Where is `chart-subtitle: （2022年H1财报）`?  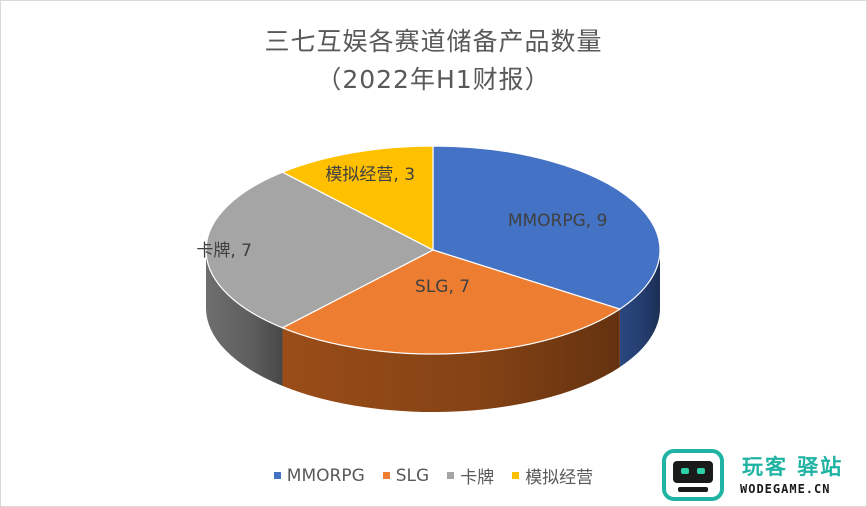
chart-subtitle: （2022年H1财报） is located at coordinates (433, 79).